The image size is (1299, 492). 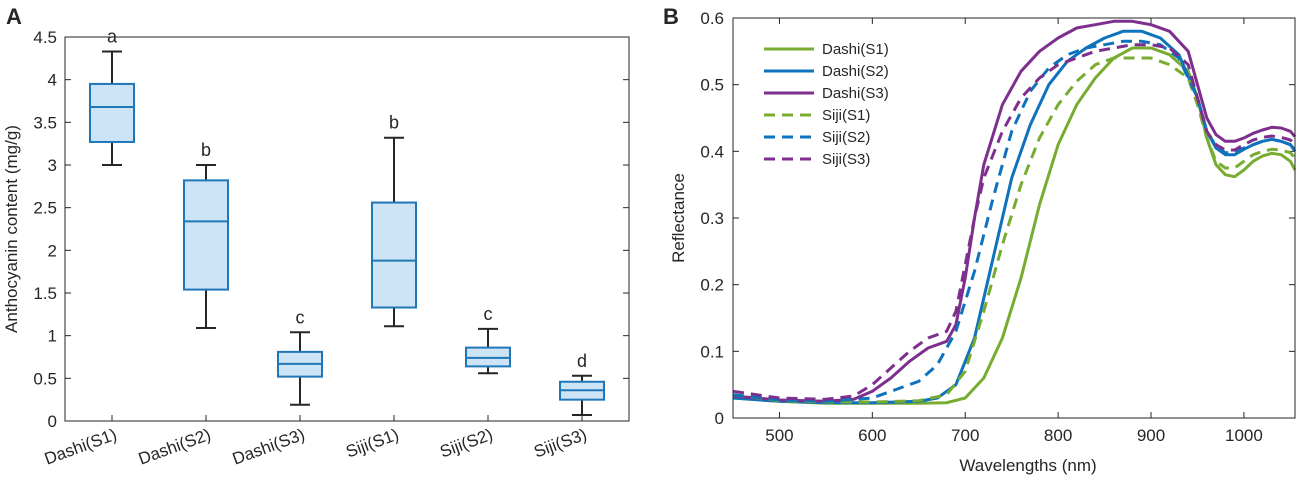 I want to click on panel-a-box-2: b, so click(x=206, y=234).